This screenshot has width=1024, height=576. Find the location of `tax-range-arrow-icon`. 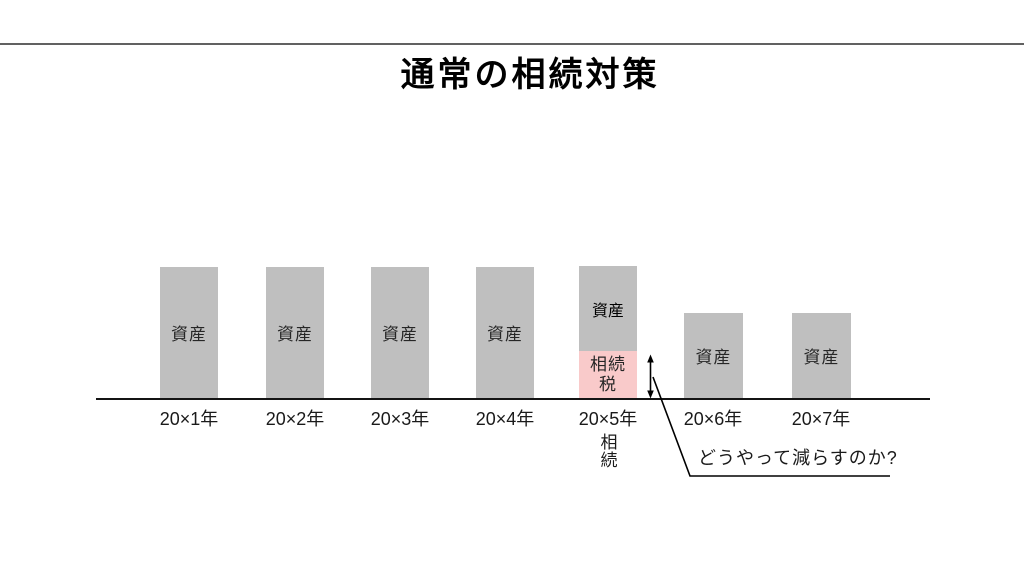

tax-range-arrow-icon is located at coordinates (650, 376).